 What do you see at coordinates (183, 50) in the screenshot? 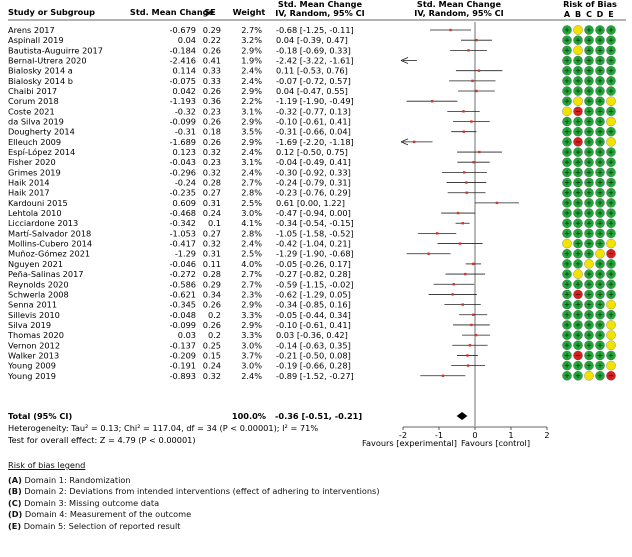
I see `study-smc: -0.184` at bounding box center [183, 50].